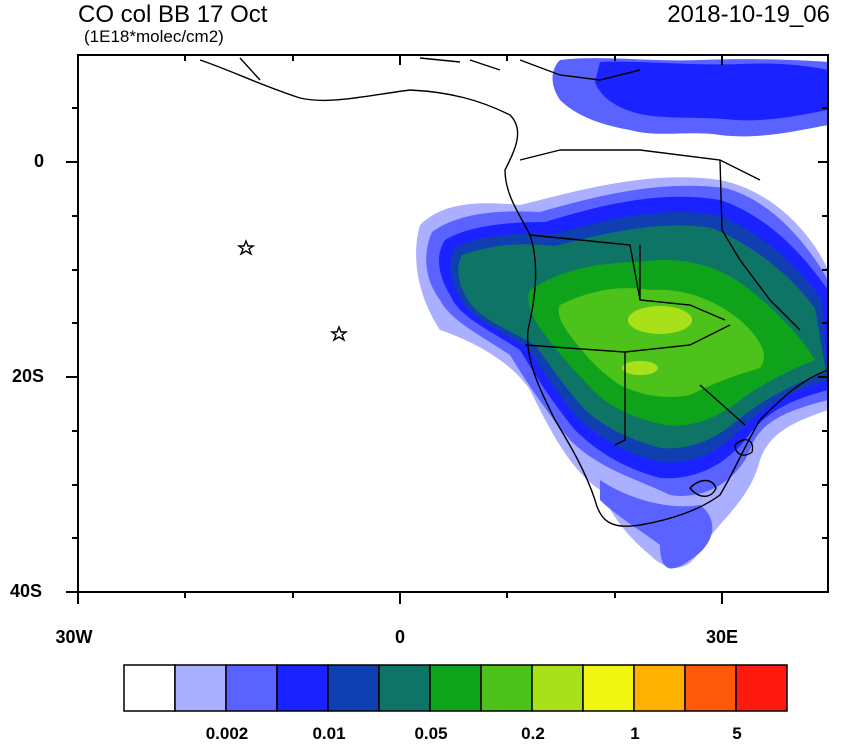 Image resolution: width=850 pixels, height=747 pixels. I want to click on map-timestamp: 2018-10-19_06, so click(748, 14).